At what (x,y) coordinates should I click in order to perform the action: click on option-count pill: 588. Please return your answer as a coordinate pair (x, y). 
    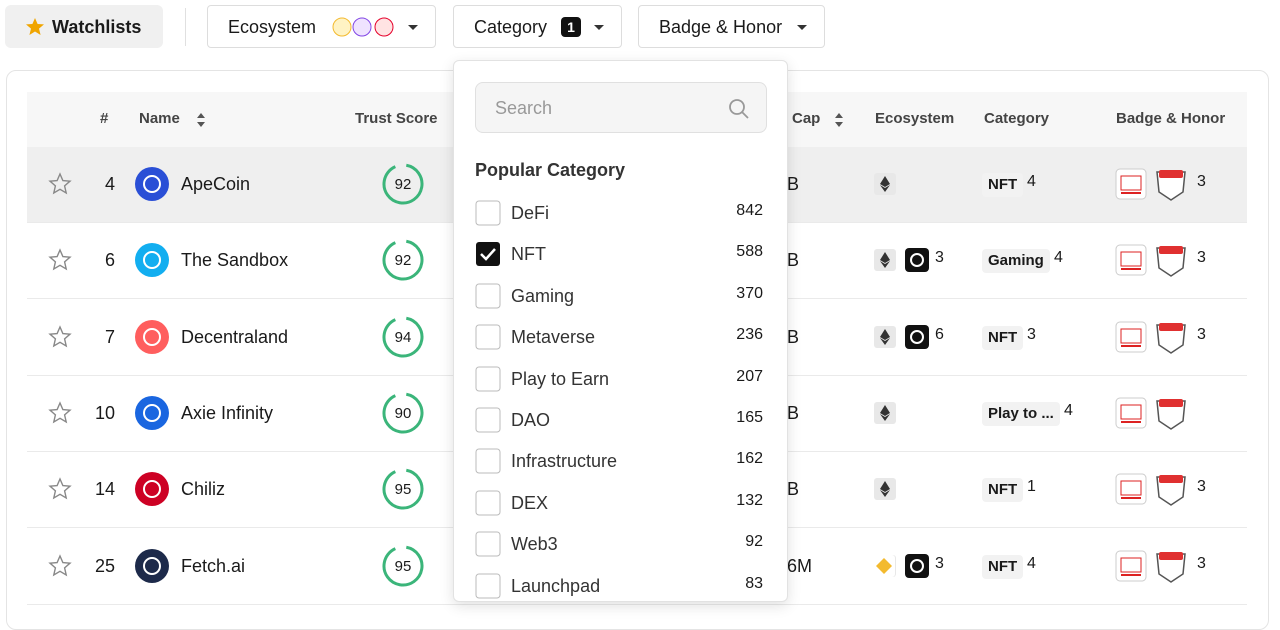
    Looking at the image, I should click on (749, 252).